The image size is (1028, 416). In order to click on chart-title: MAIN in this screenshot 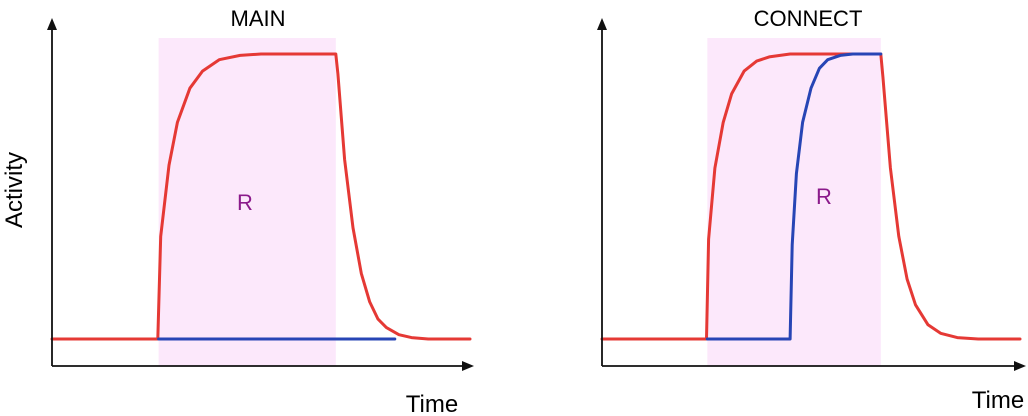, I will do `click(258, 18)`.